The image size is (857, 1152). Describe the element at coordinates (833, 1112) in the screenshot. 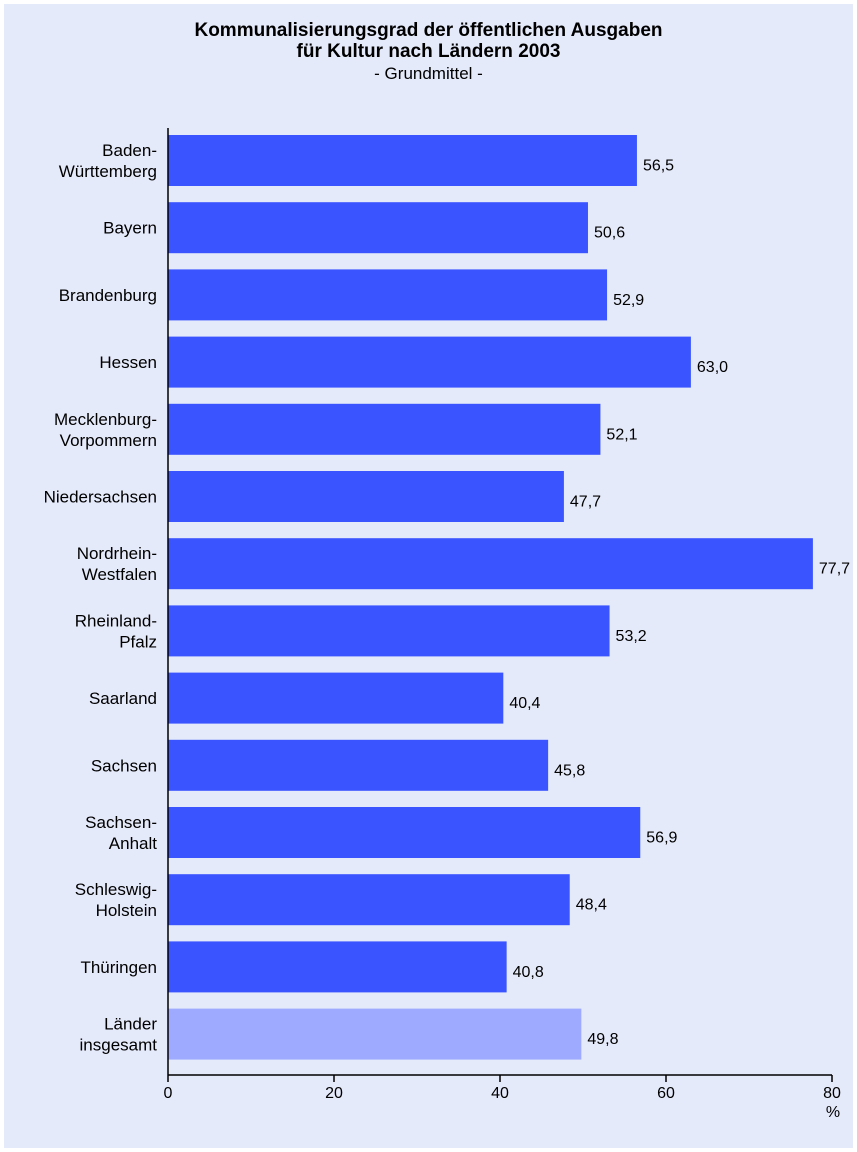

I see `x-axis-unit-label: %` at that location.